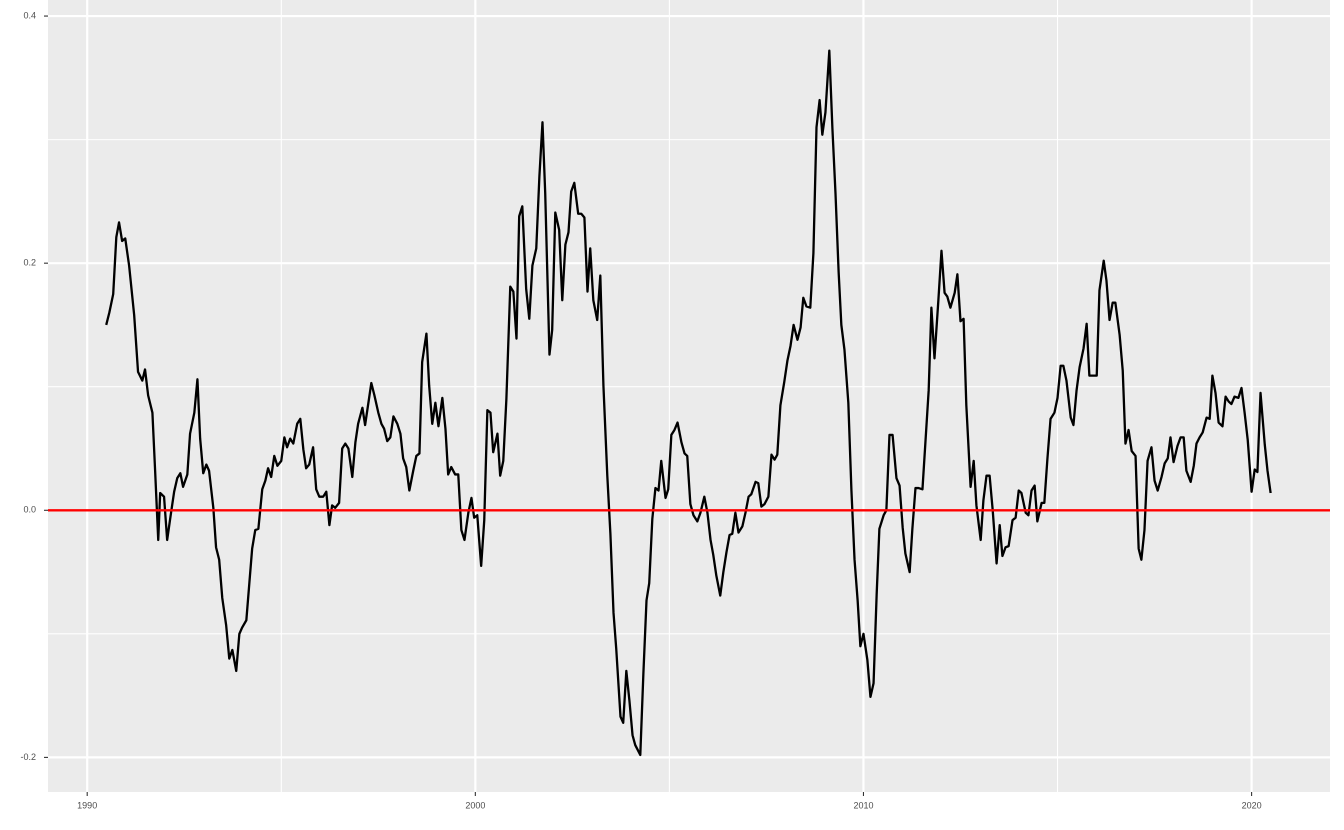  What do you see at coordinates (29, 15) in the screenshot?
I see `y-tick-label: 0.4` at bounding box center [29, 15].